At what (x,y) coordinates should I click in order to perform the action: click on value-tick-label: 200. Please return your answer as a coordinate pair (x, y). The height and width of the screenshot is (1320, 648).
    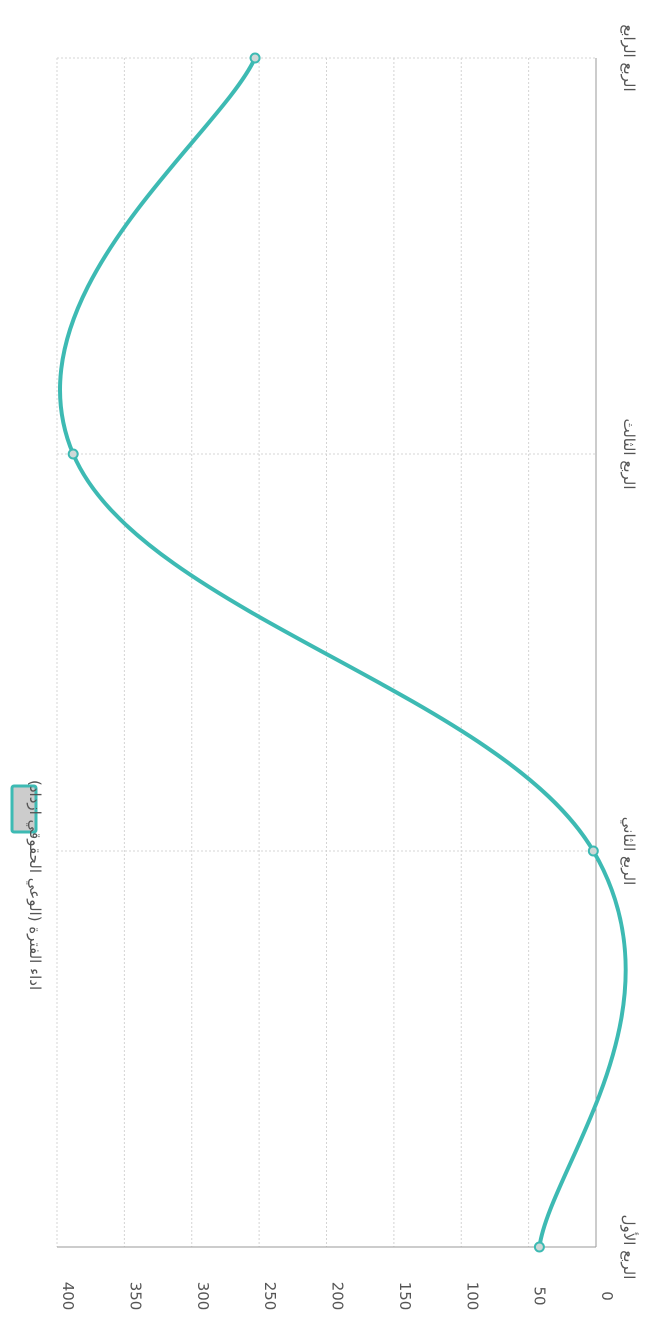
    Looking at the image, I should click on (338, 1296).